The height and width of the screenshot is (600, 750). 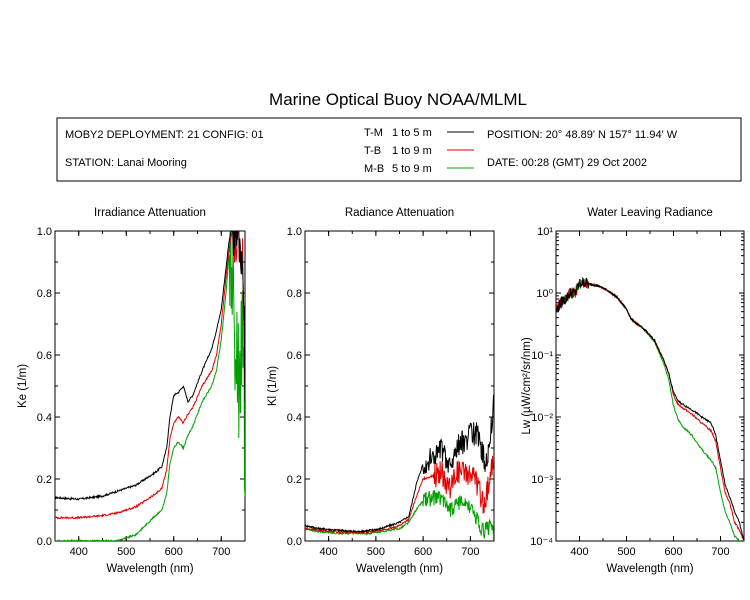 What do you see at coordinates (372, 151) in the screenshot?
I see `legend-code-tb: T-B` at bounding box center [372, 151].